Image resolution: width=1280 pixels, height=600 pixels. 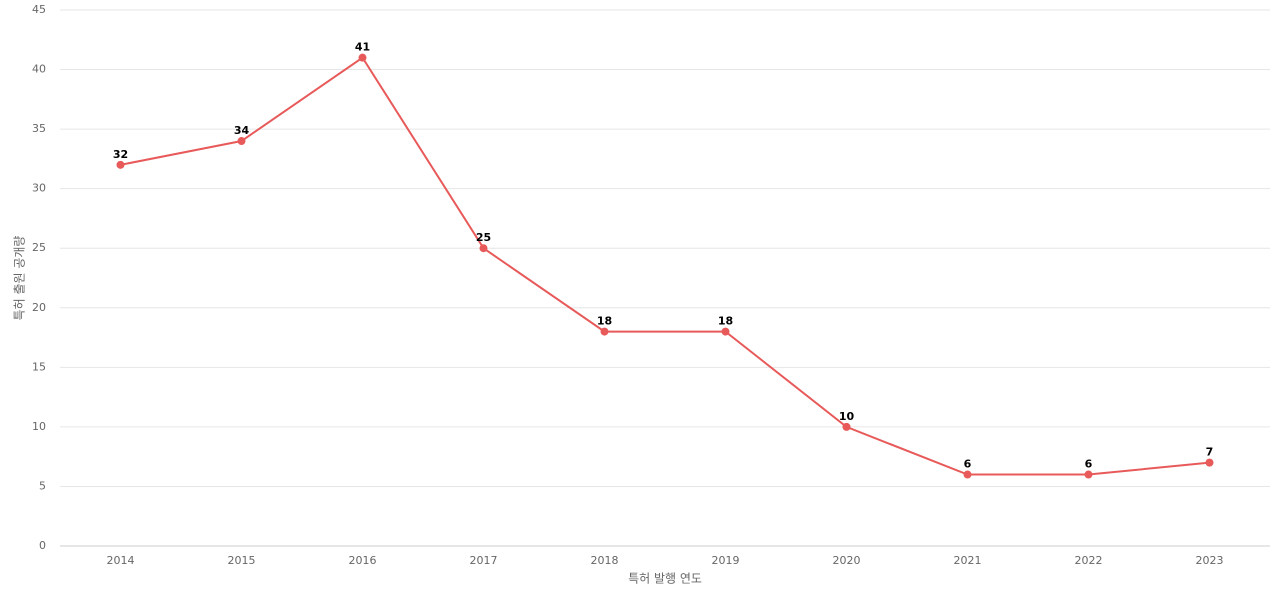 What do you see at coordinates (362, 47) in the screenshot?
I see `data-label: 41` at bounding box center [362, 47].